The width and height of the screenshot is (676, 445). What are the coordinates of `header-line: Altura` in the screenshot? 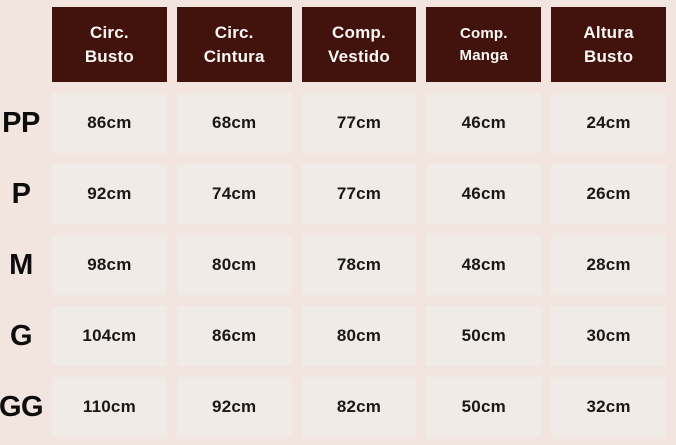 It's located at (608, 32).